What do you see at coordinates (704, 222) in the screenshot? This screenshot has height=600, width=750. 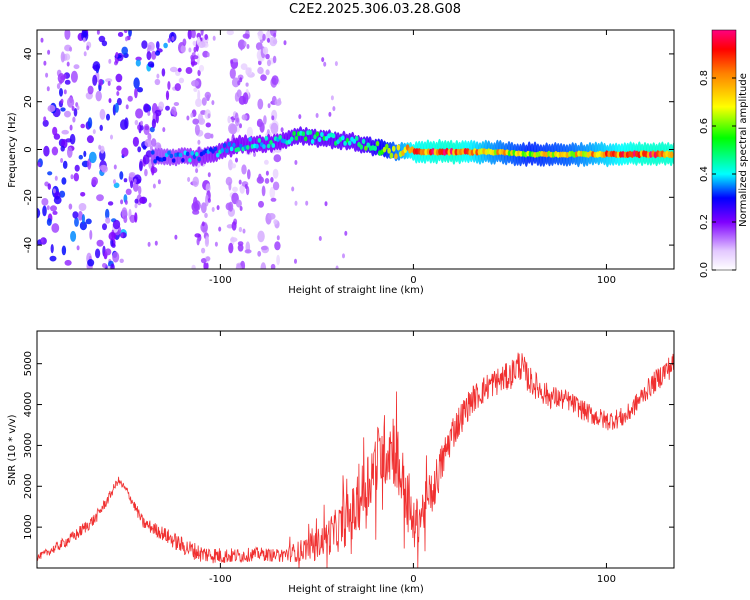 I see `colorbar-tick-label: 0.2` at bounding box center [704, 222].